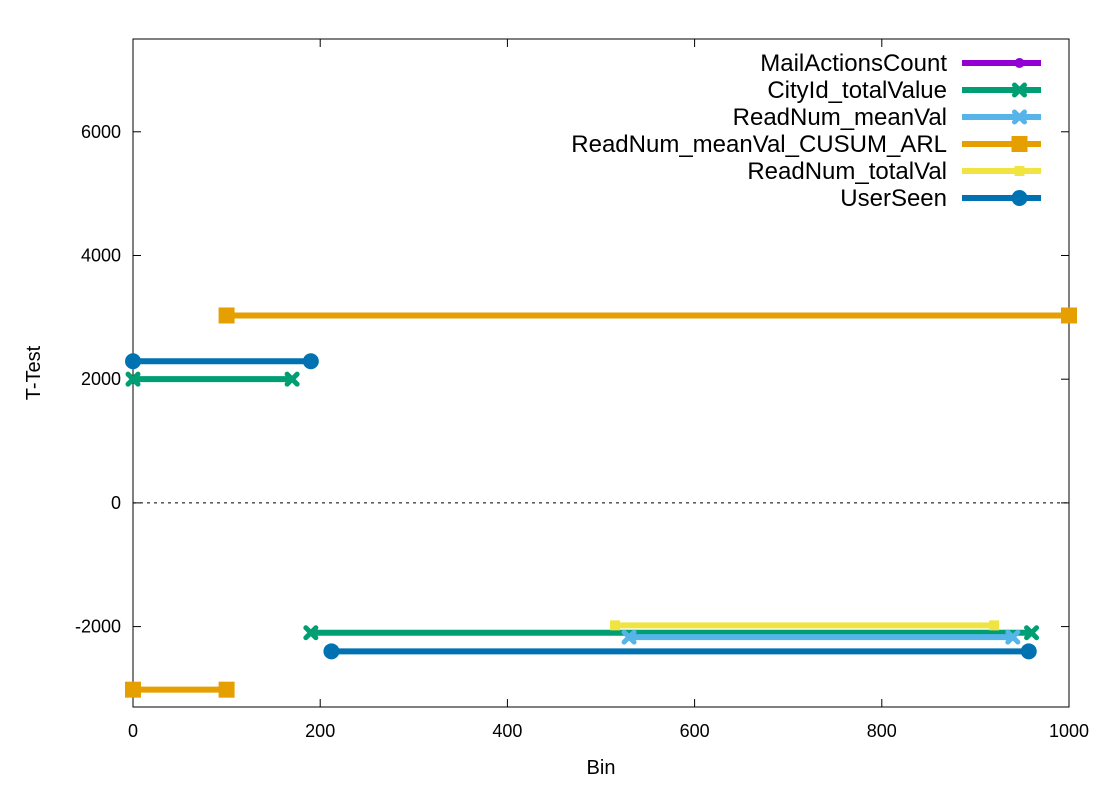 The image size is (1120, 803). What do you see at coordinates (34, 372) in the screenshot?
I see `y-axis-label: T-Test` at bounding box center [34, 372].